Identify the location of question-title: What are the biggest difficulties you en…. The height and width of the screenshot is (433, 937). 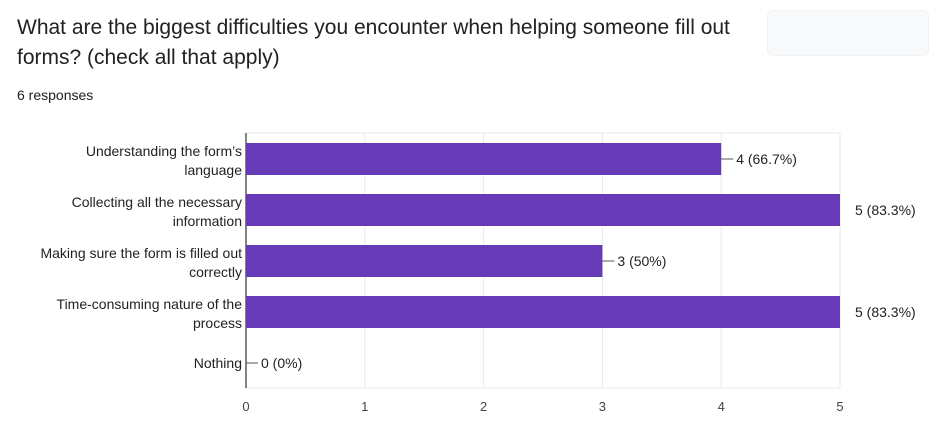
(373, 42).